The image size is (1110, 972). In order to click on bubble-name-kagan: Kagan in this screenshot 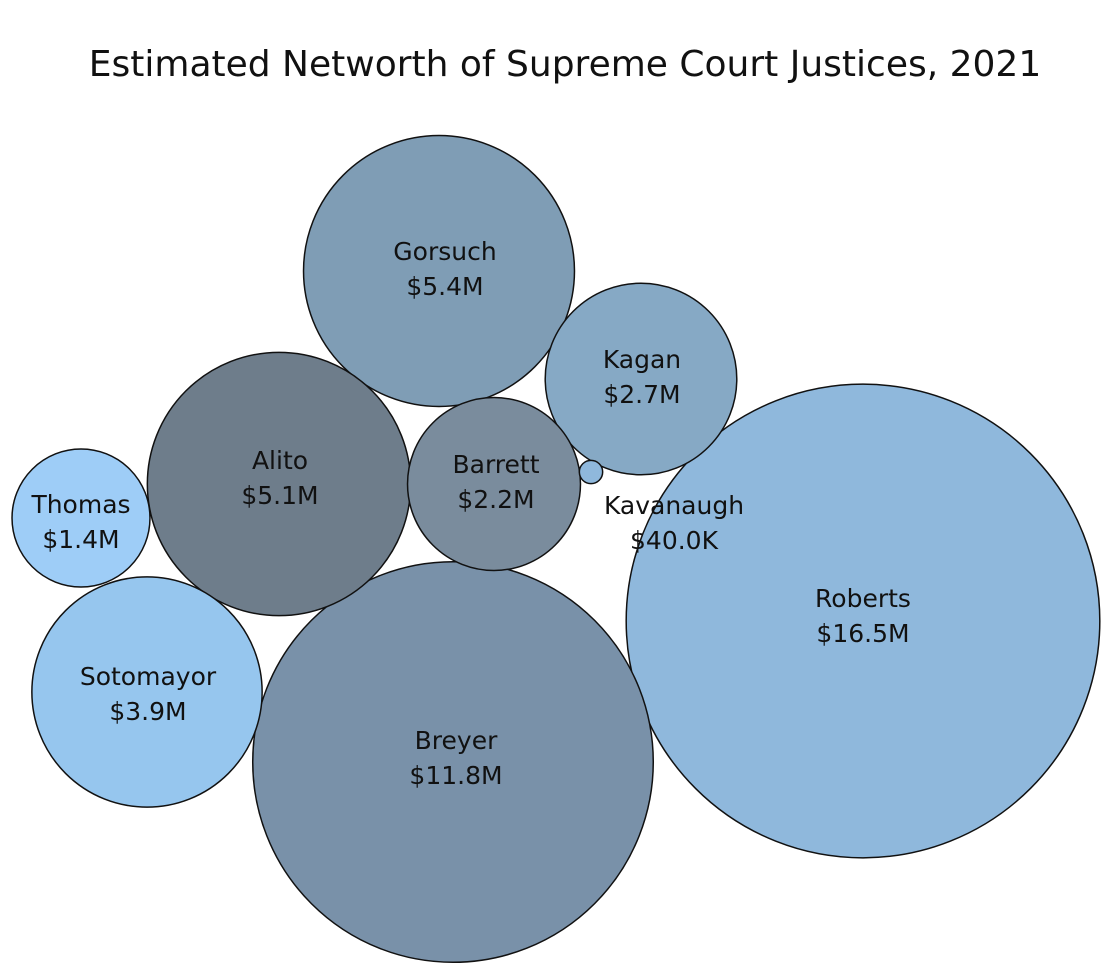, I will do `click(642, 359)`.